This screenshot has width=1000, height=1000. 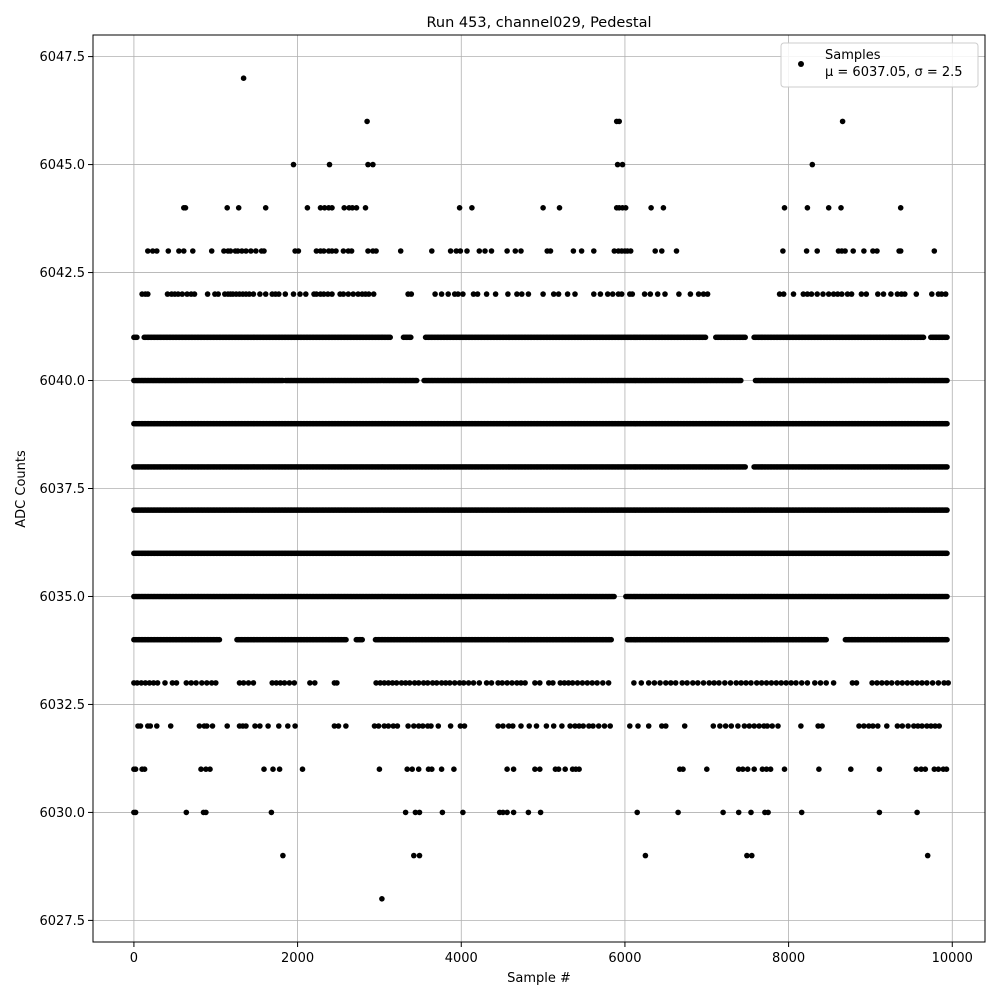 What do you see at coordinates (63, 813) in the screenshot?
I see `y-tick-label: 6030.0` at bounding box center [63, 813].